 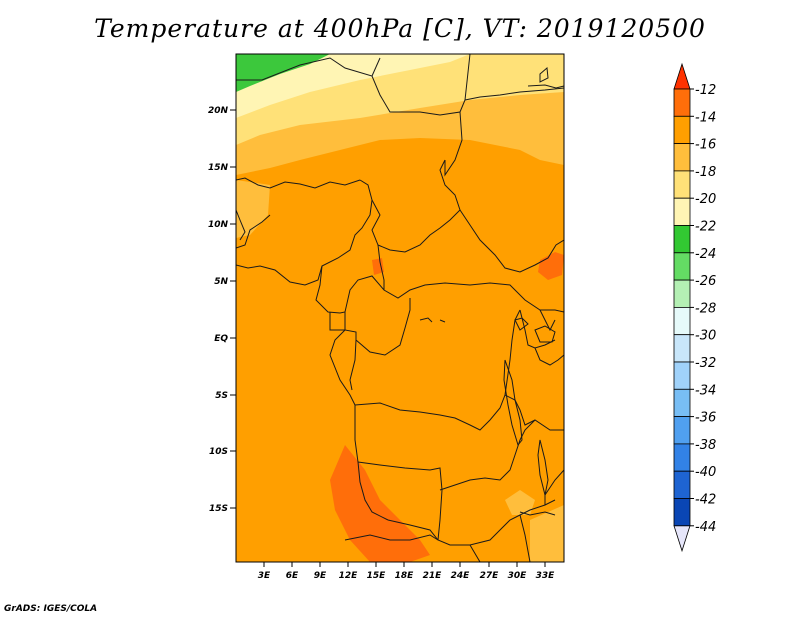 I want to click on colorbar-label: -38, so click(x=705, y=445).